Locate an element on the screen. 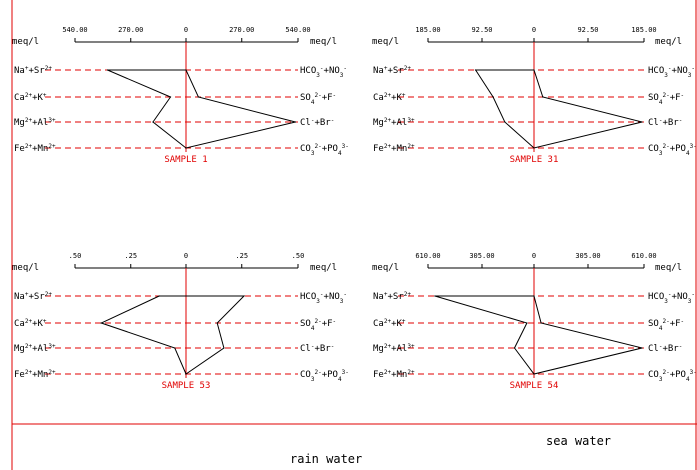 This screenshot has height=470, width=697. ion-glyph: 3- is located at coordinates (693, 146).